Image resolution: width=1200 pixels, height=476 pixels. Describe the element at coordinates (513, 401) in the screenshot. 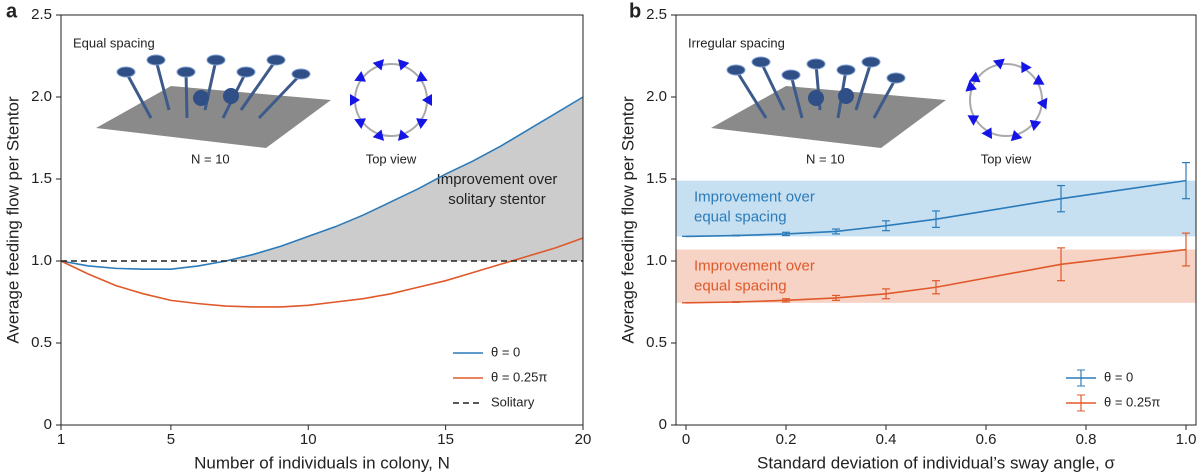

I see `legend-label: Solitary` at that location.